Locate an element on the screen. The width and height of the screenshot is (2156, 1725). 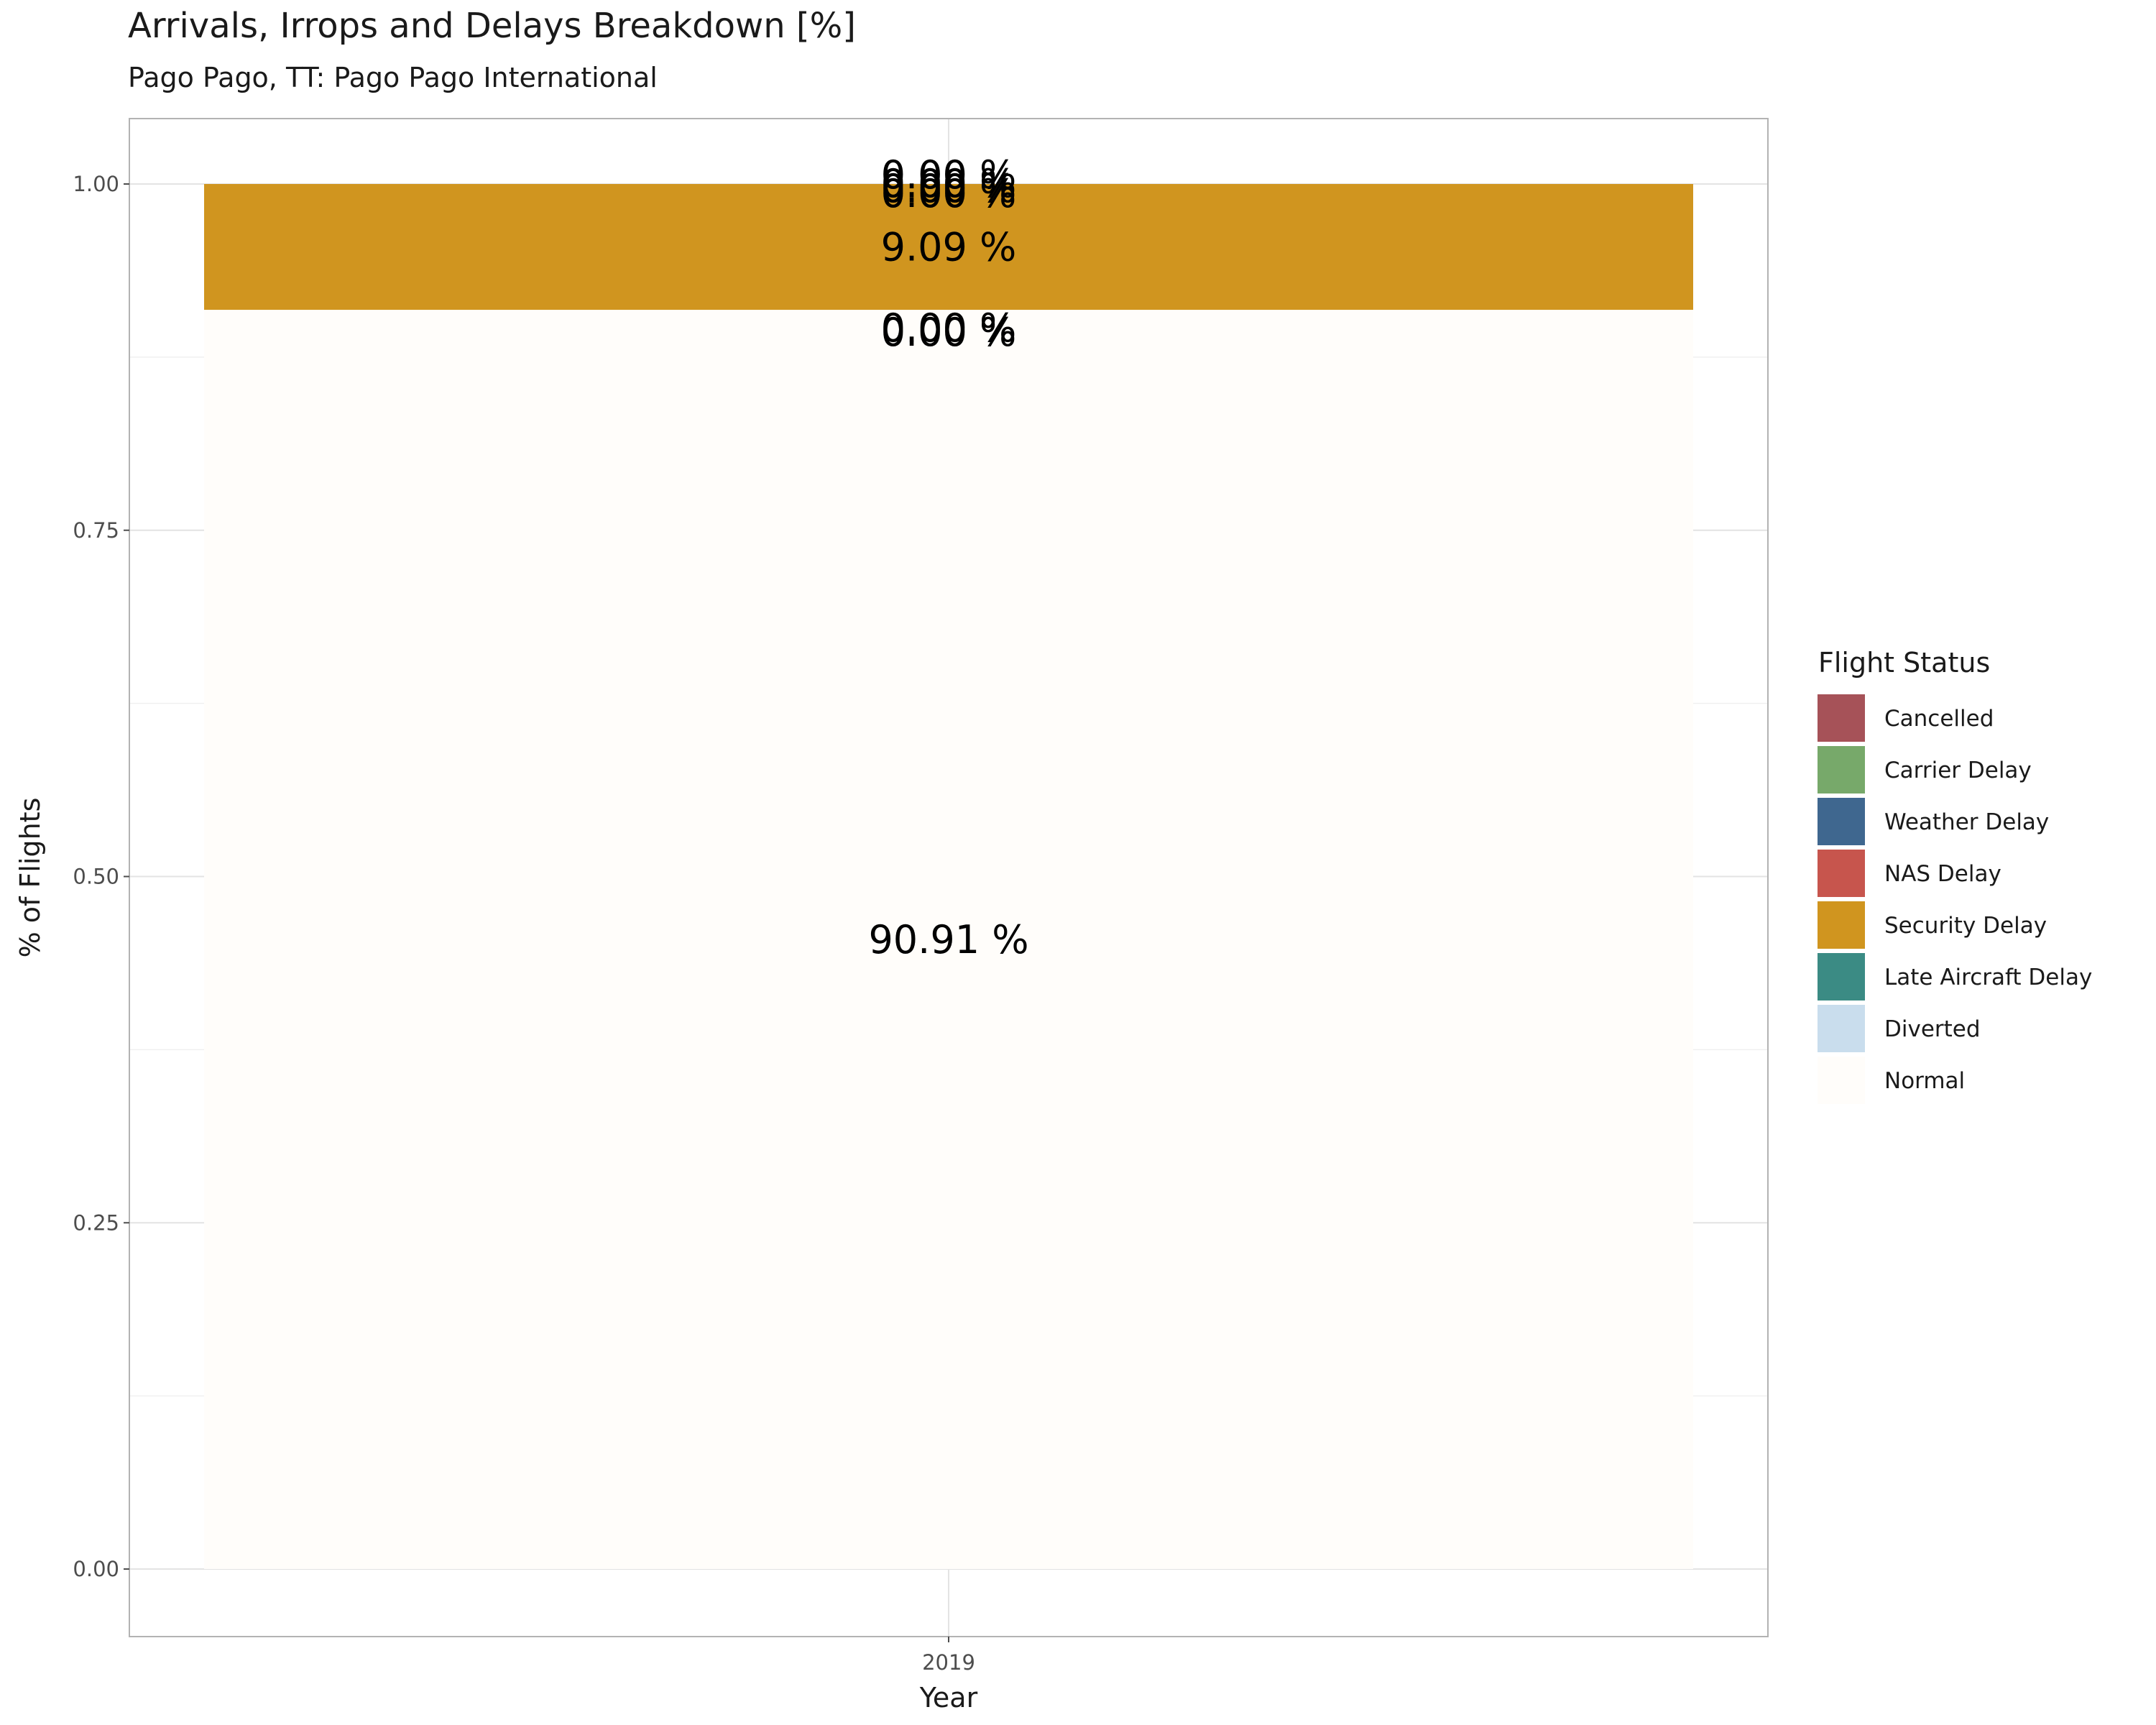
legend-label: Normal is located at coordinates (1925, 1081).